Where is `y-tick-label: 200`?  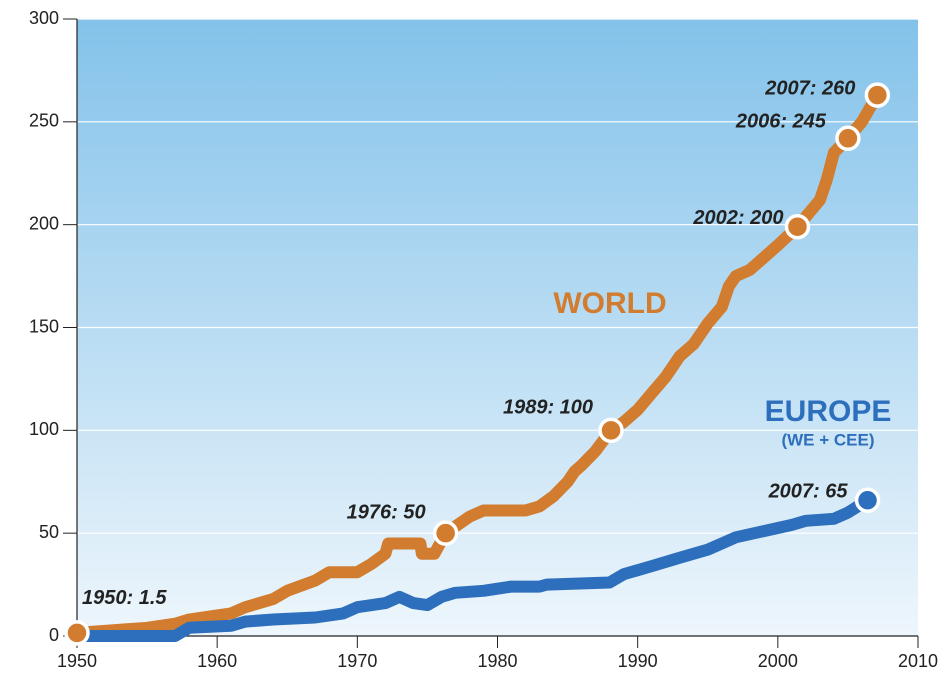 y-tick-label: 200 is located at coordinates (44, 223).